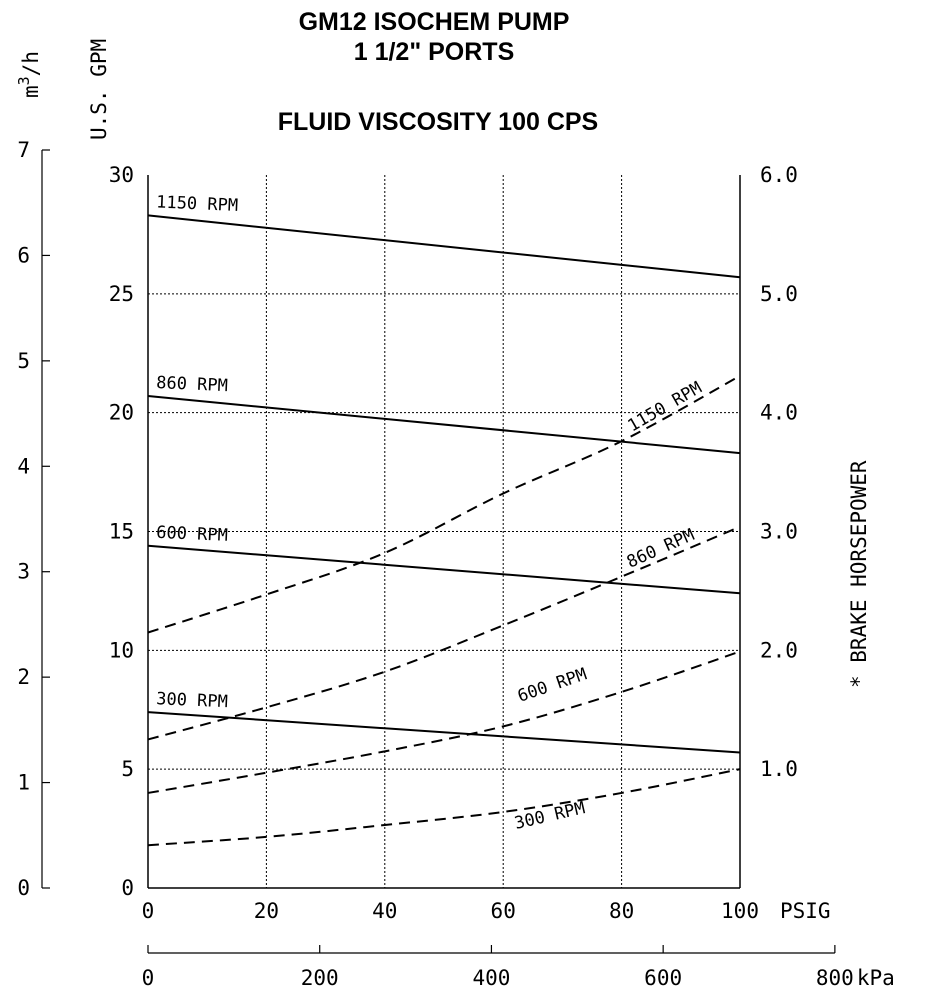 This screenshot has height=994, width=939. I want to click on y-axis-metric-label: m3/h, so click(29, 74).